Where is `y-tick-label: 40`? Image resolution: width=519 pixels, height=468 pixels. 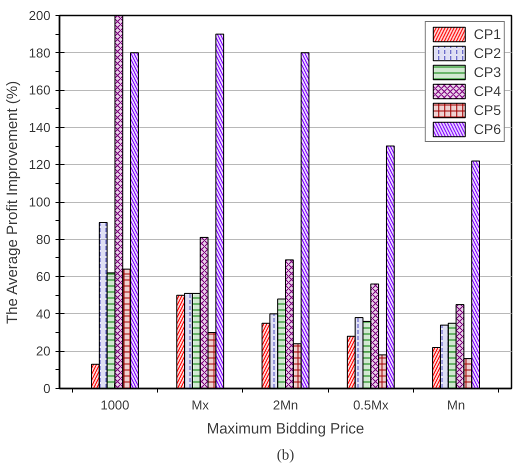 y-tick-label: 40 is located at coordinates (43, 314).